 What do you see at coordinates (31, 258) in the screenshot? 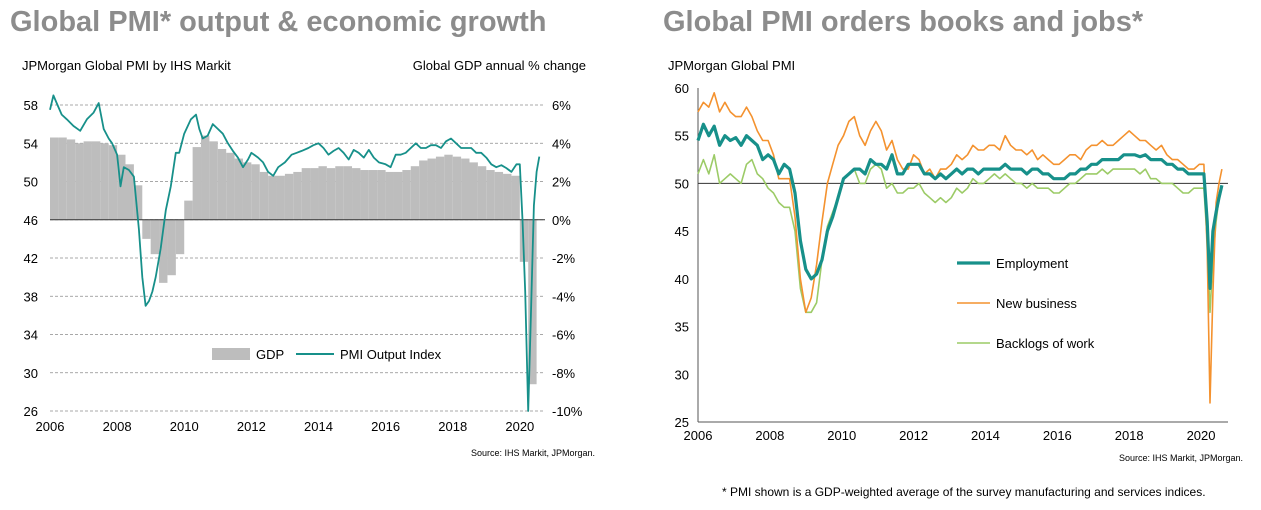
I see `chart1-left-tick-label: 42` at bounding box center [31, 258].